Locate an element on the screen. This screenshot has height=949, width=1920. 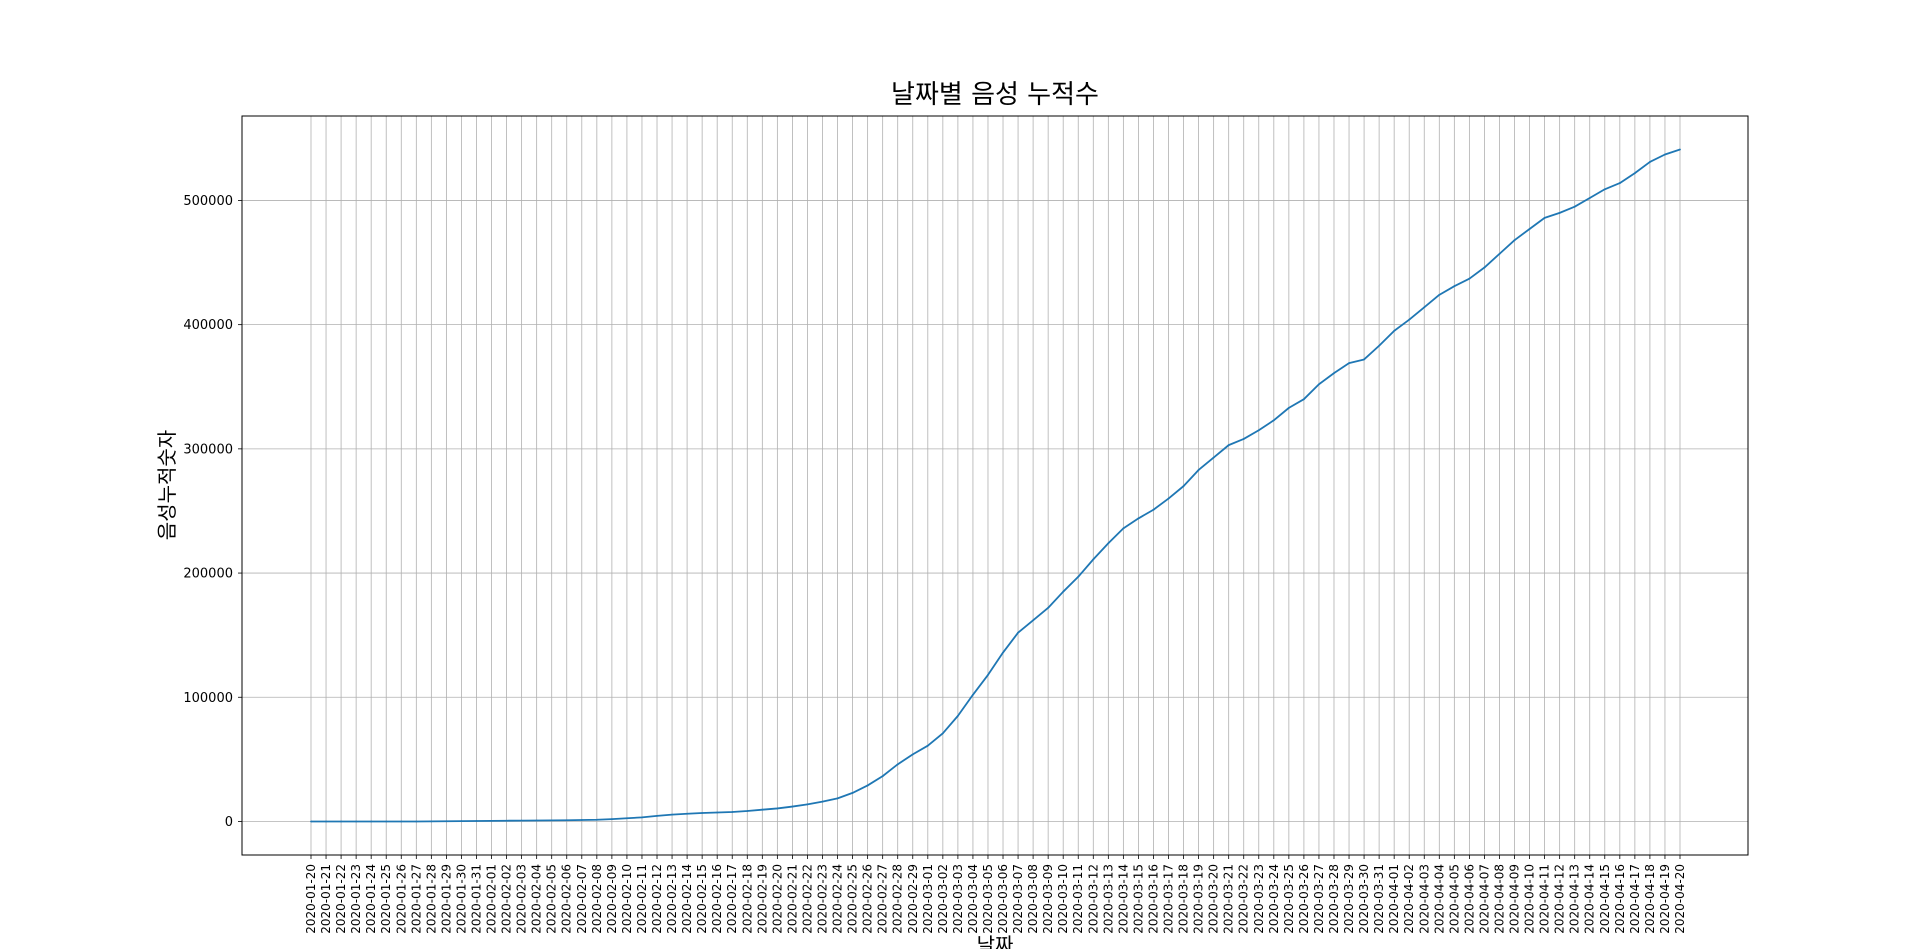
y-tick-label: 0 is located at coordinates (229, 822).